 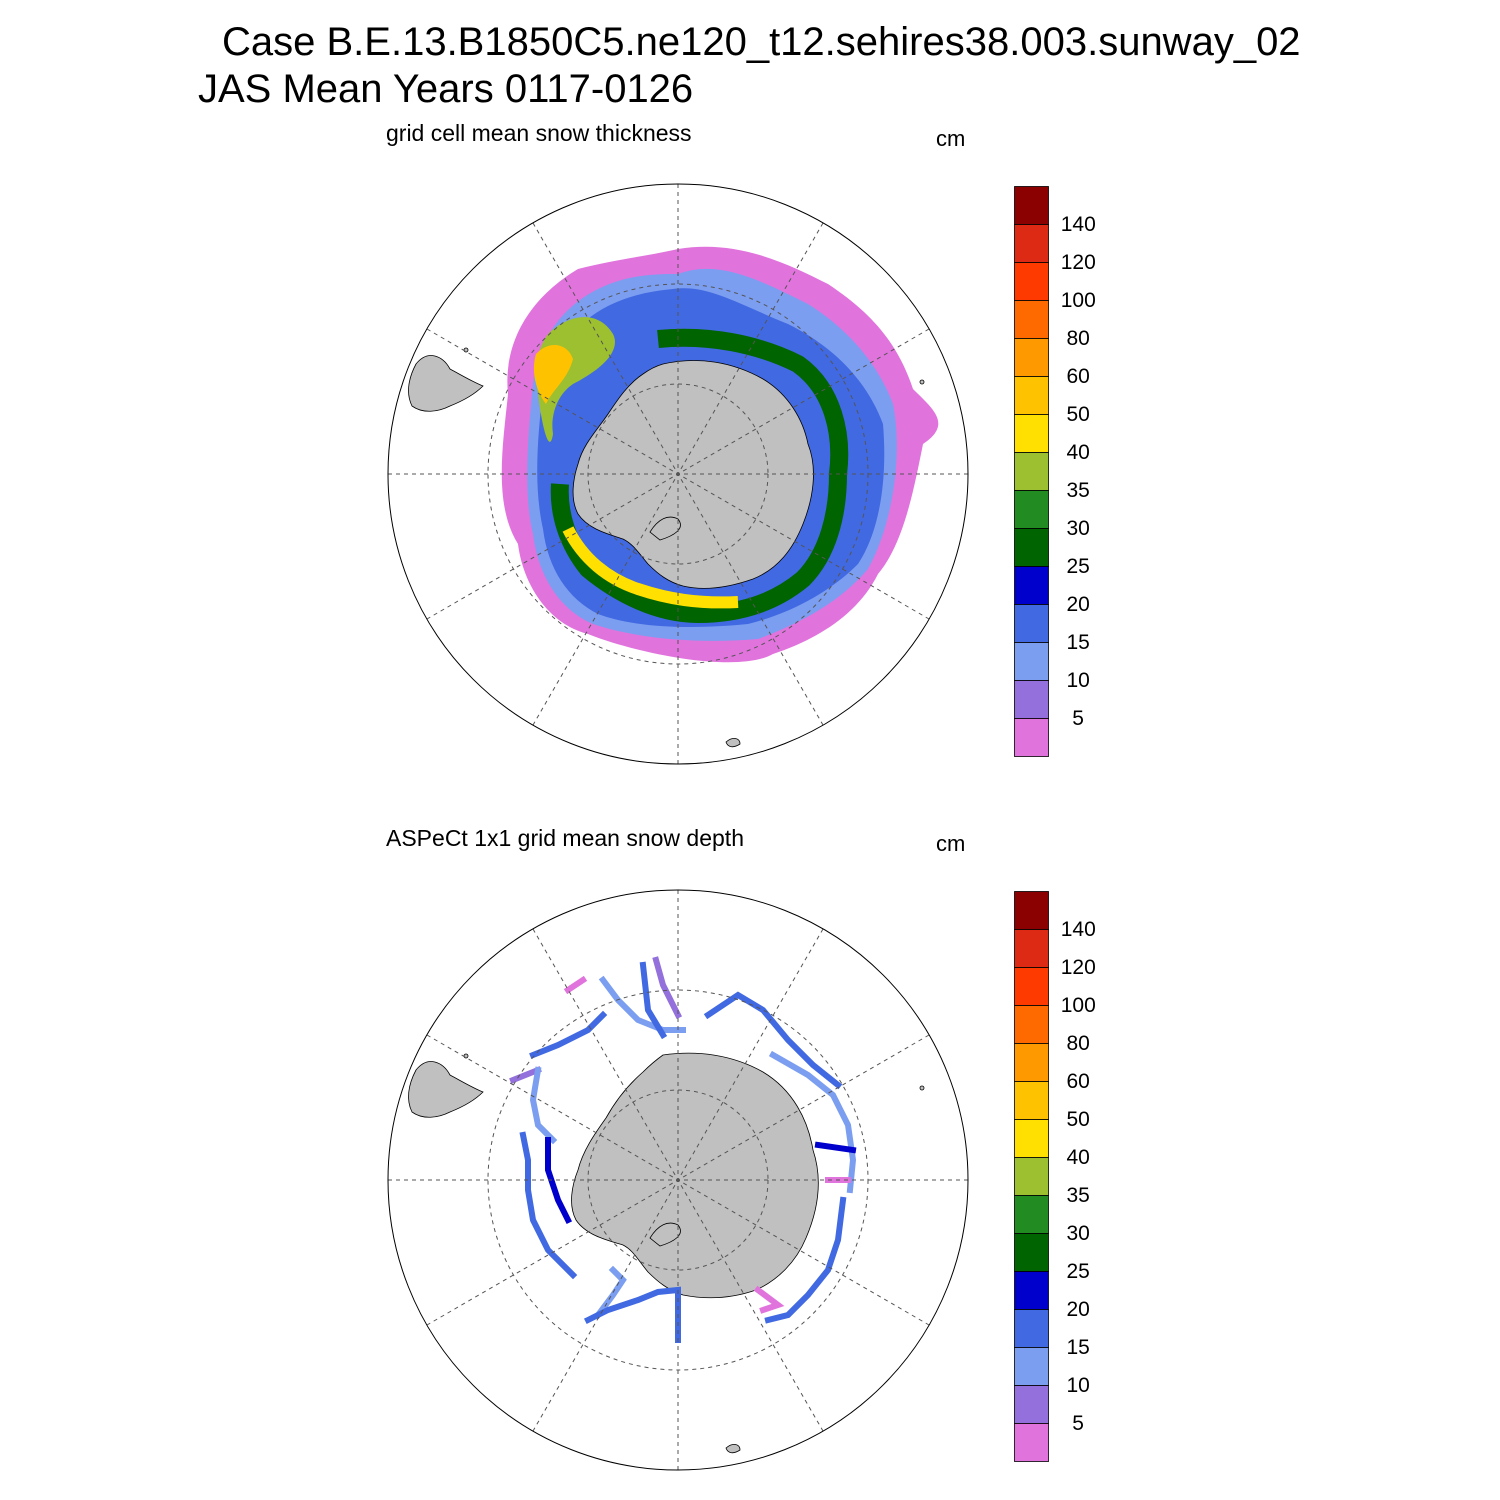 I want to click on panel1-units: cm, so click(x=951, y=138).